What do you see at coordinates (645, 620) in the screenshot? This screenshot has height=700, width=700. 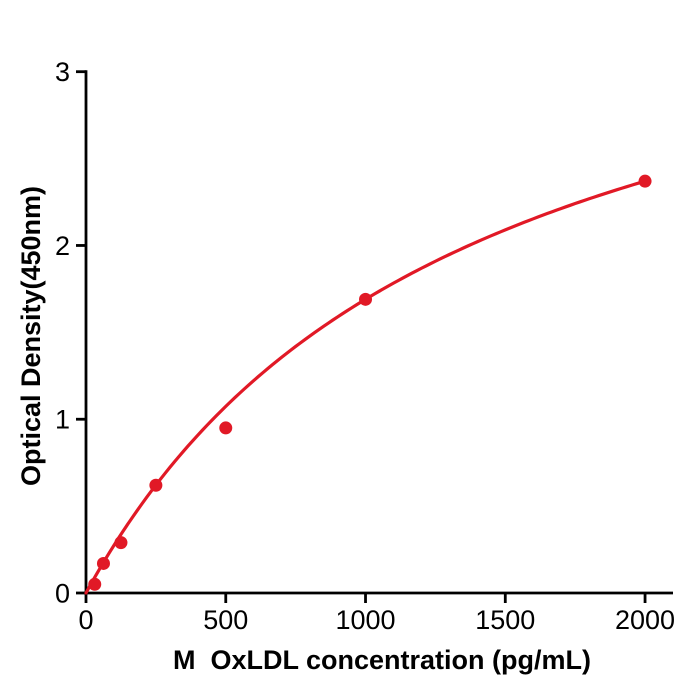 I see `x-tick-label: 2000` at bounding box center [645, 620].